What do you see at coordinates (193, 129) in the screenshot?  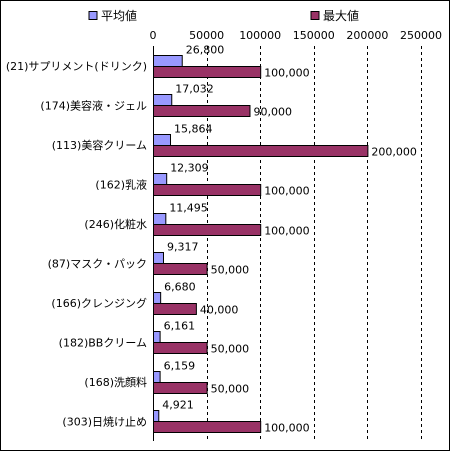 I see `data-label: 15,864` at bounding box center [193, 129].